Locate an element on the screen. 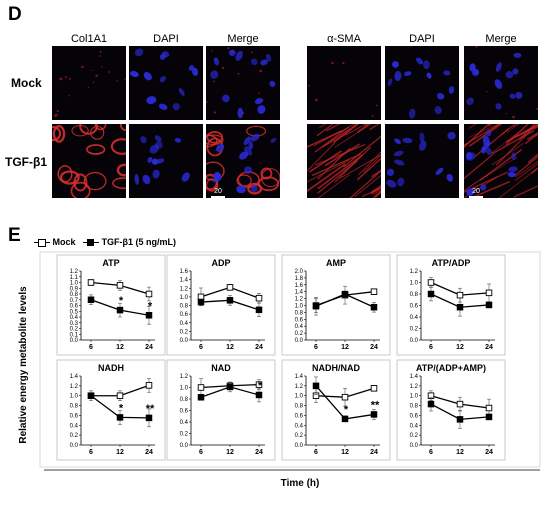  scale-bar-2: 20 is located at coordinates (476, 193).